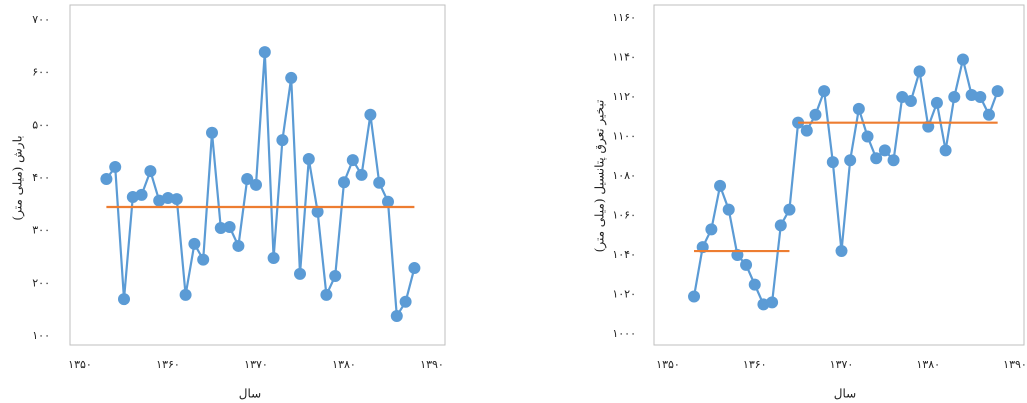  What do you see at coordinates (600, 176) in the screenshot?
I see `y-axis-title: تبخیر تعرق پتانسیل (میلی متر)` at bounding box center [600, 176].